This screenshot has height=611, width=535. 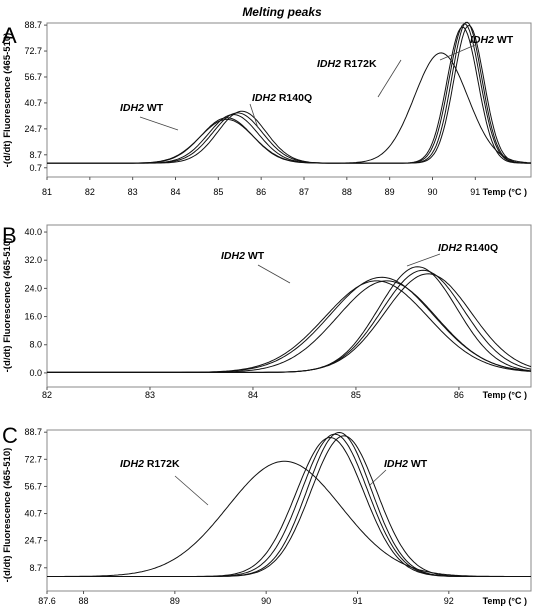 I want to click on figure-title: Melting peaks, so click(x=282, y=12).